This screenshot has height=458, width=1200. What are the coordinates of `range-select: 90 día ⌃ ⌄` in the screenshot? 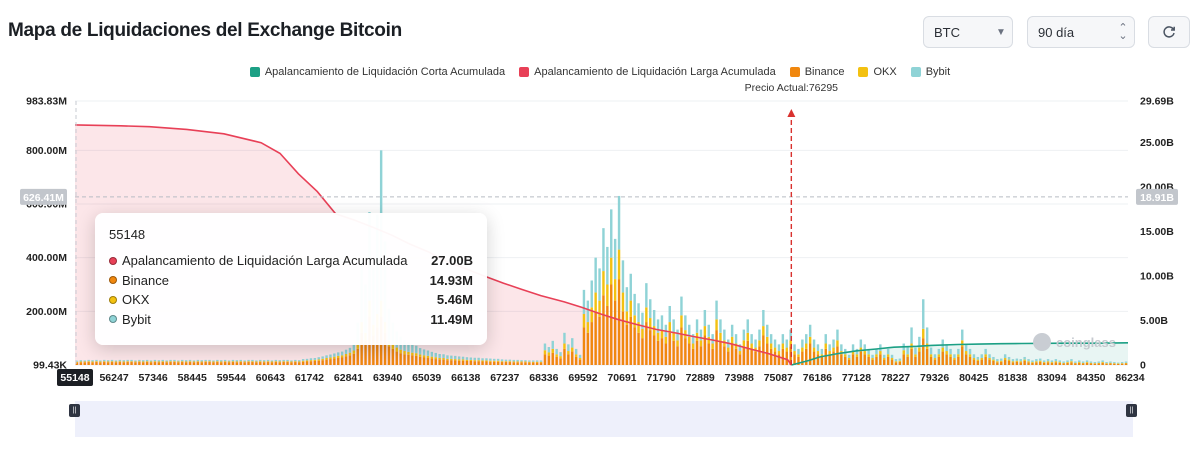 It's located at (1081, 32).